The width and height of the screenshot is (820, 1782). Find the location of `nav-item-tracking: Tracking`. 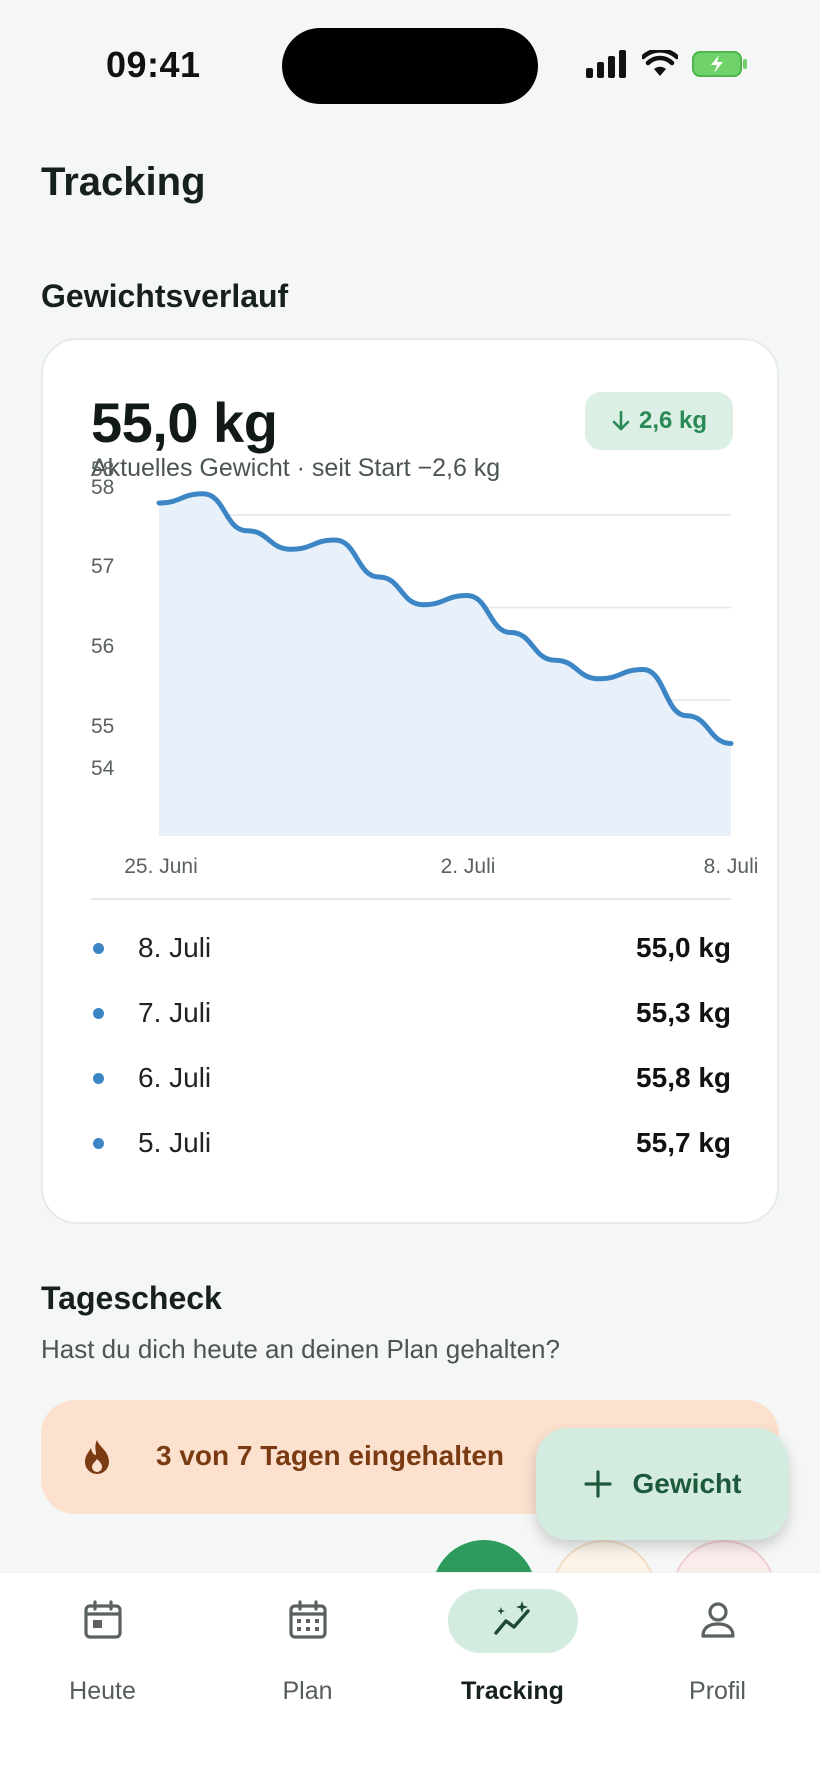

nav-item-tracking: Tracking is located at coordinates (512, 1643).